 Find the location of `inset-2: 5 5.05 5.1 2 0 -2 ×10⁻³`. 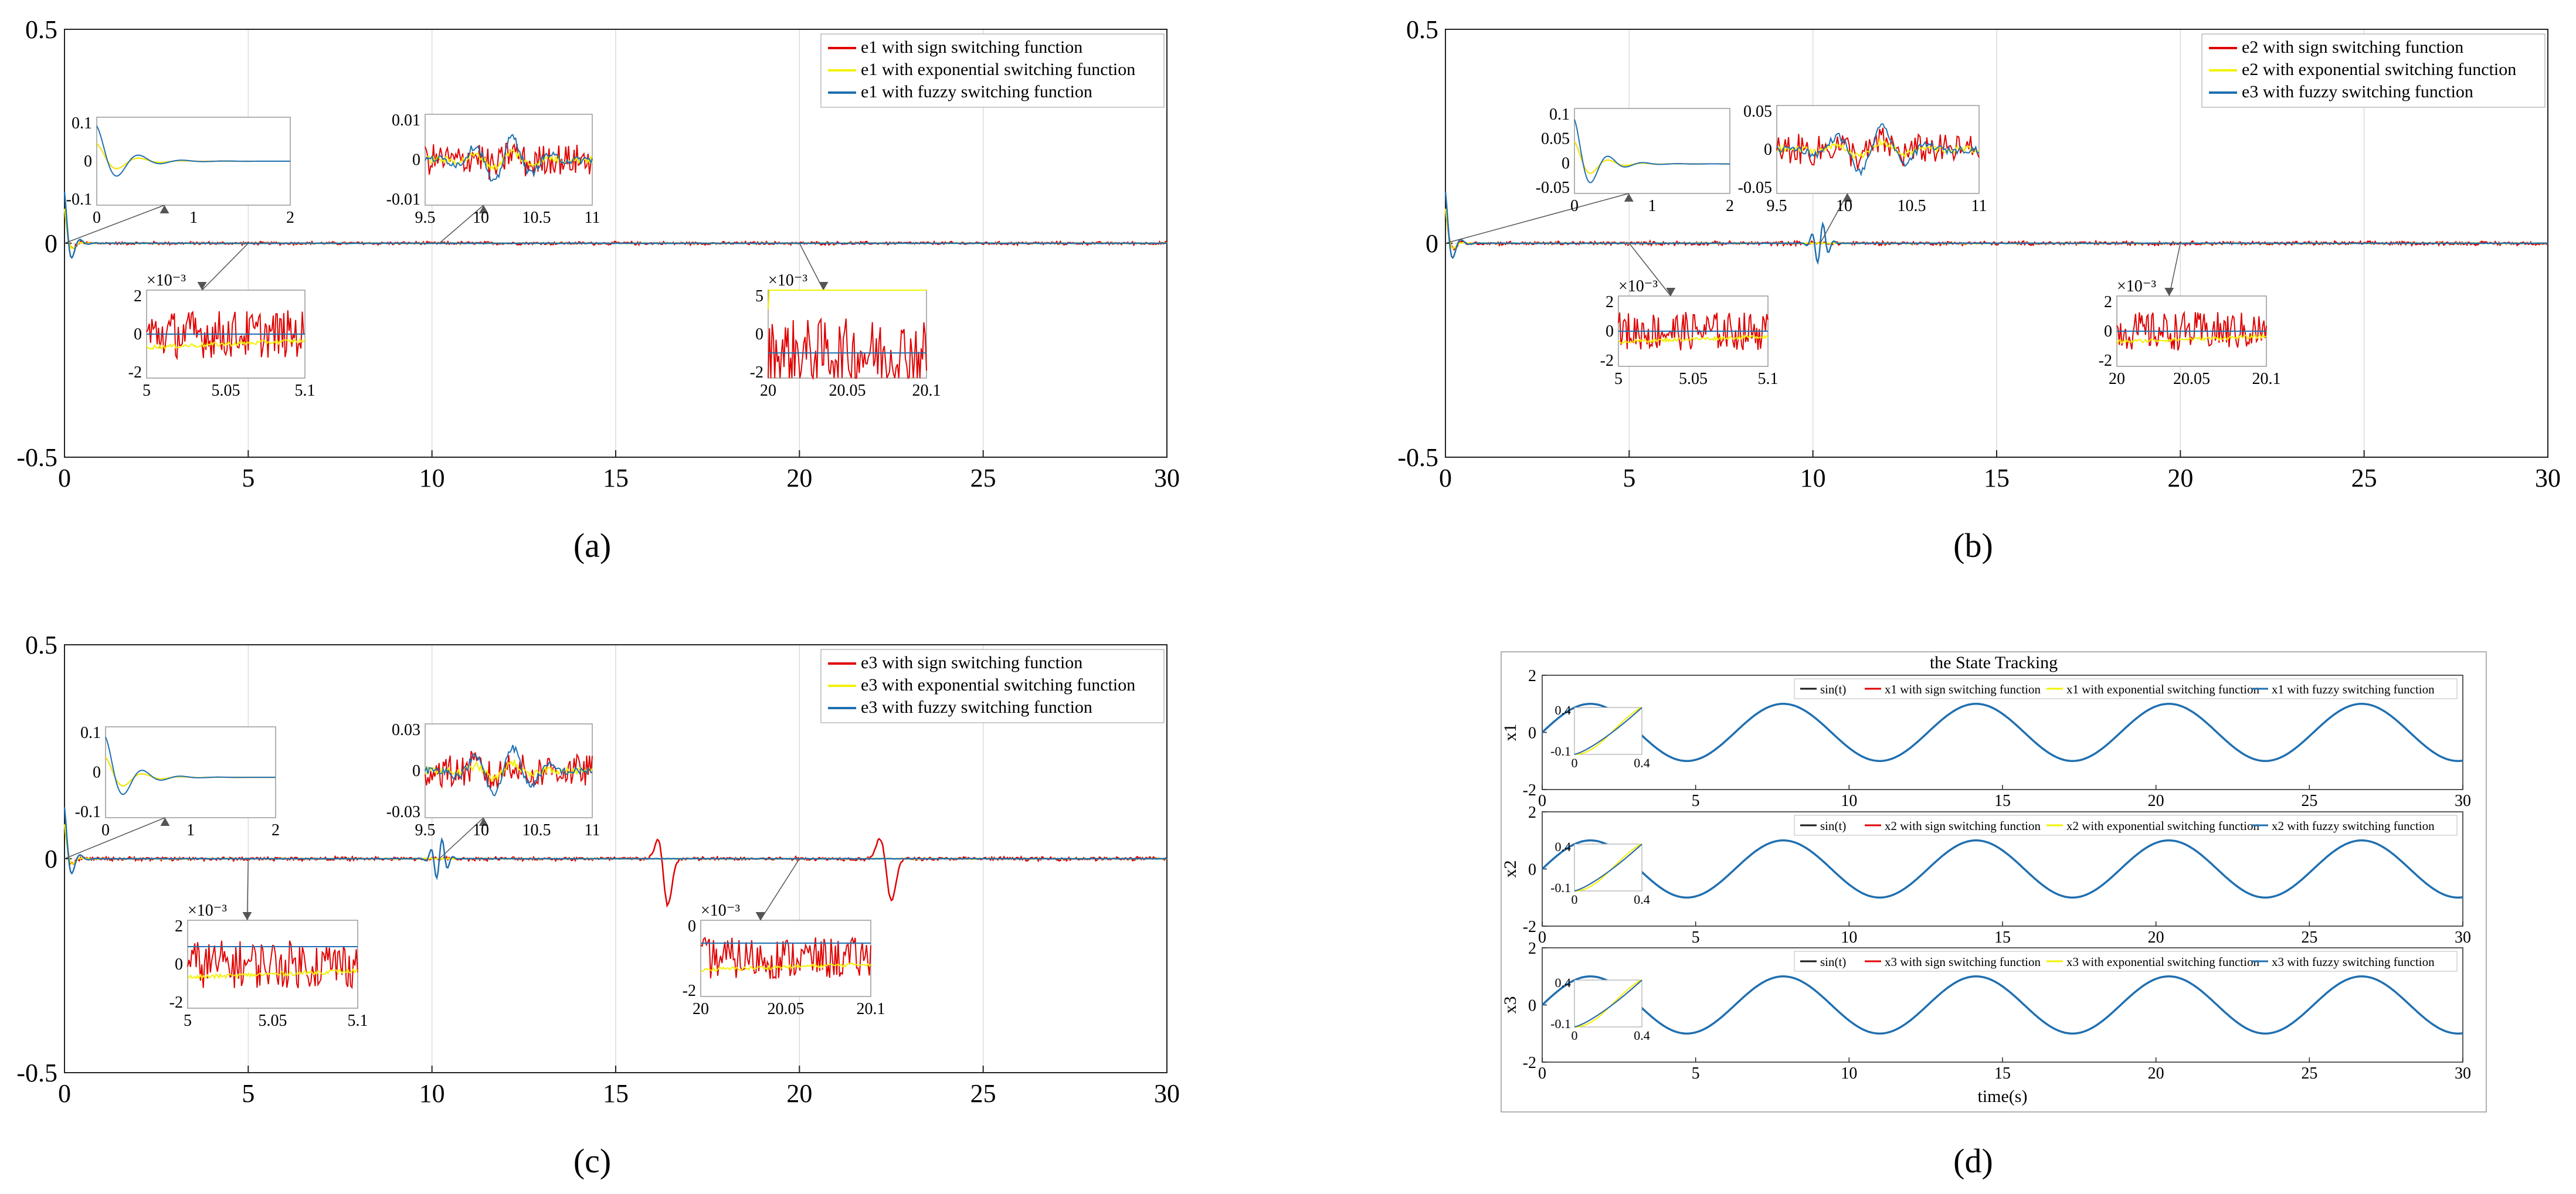

inset-2: 5 5.05 5.1 2 0 -2 ×10⁻³ is located at coordinates (221, 321).